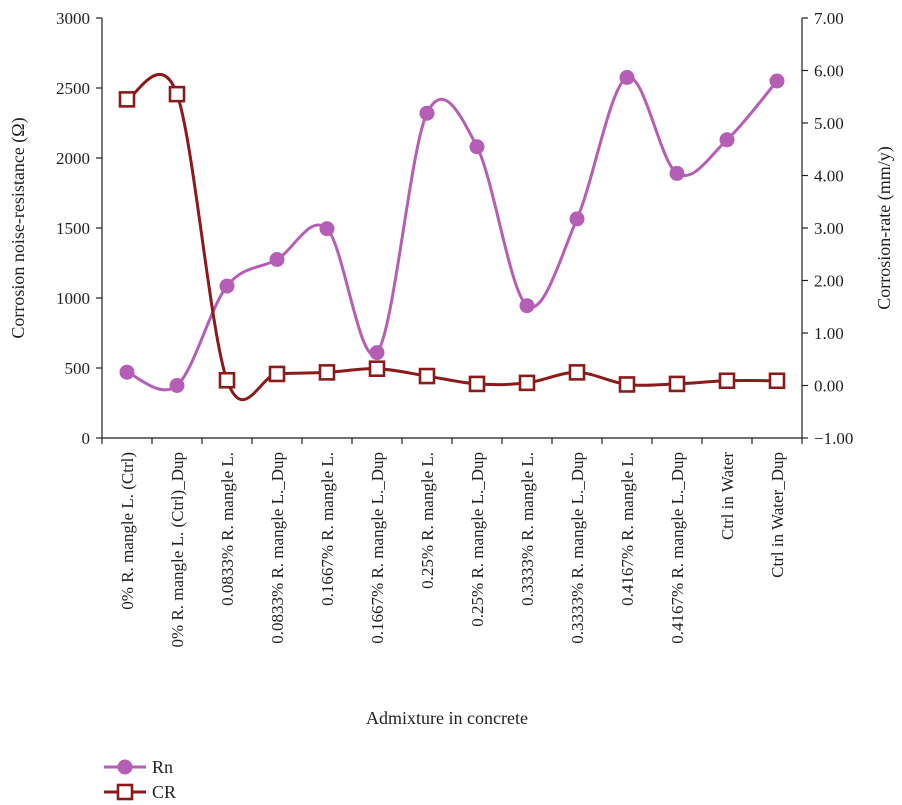 This screenshot has height=805, width=902. Describe the element at coordinates (18, 227) in the screenshot. I see `y-axis-left-title: Corrosion noise-resistance (Ω)` at that location.